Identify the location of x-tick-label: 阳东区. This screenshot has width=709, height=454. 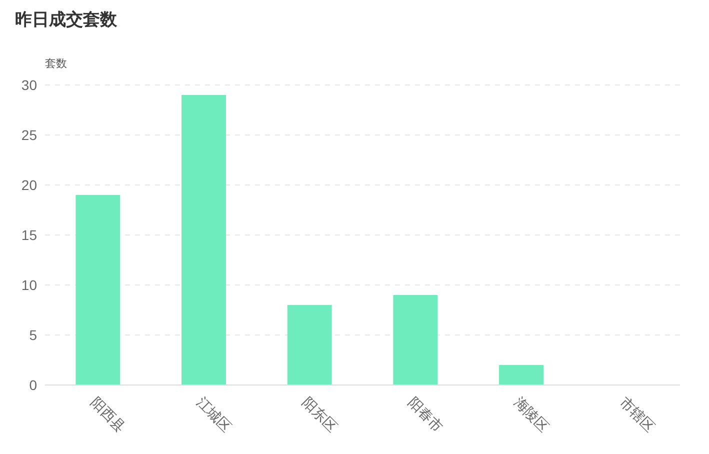
(319, 414).